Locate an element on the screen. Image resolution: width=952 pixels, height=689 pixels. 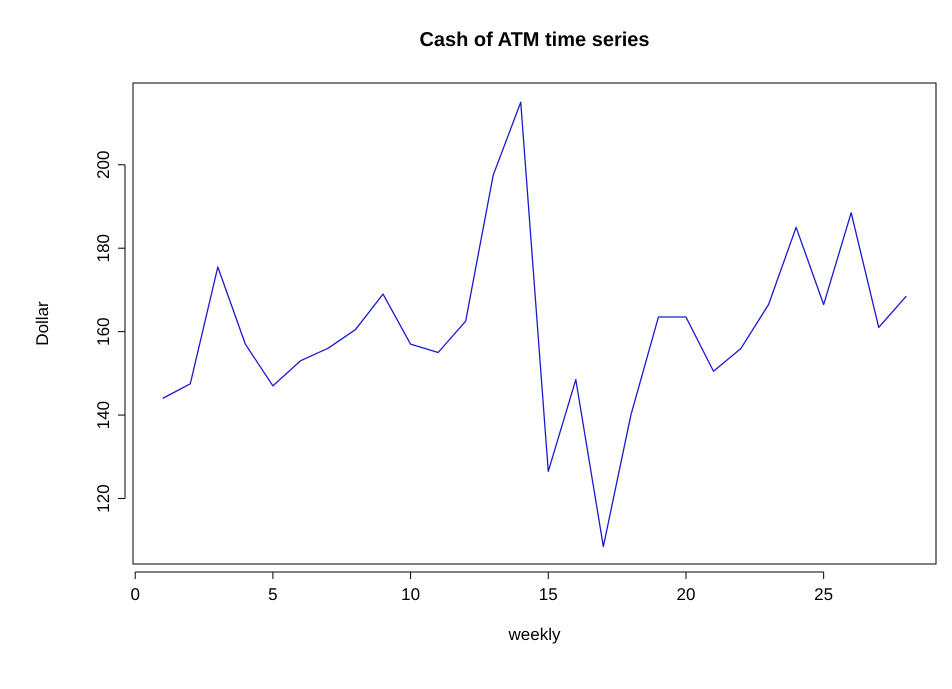
x-tick-label: 0 is located at coordinates (135, 594).